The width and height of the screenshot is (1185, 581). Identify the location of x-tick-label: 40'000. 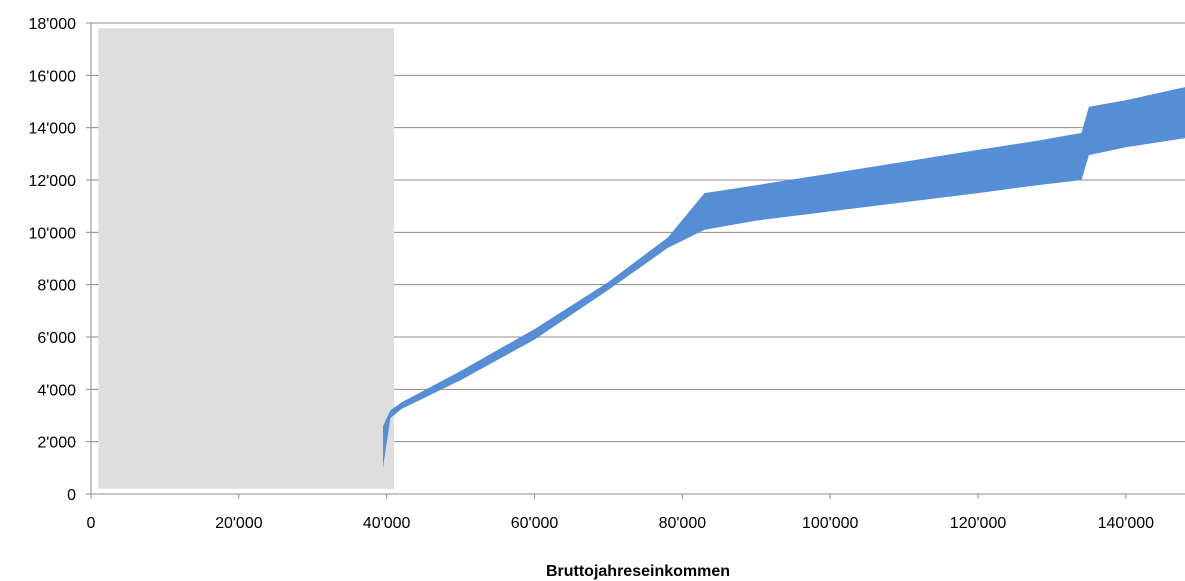
(387, 523).